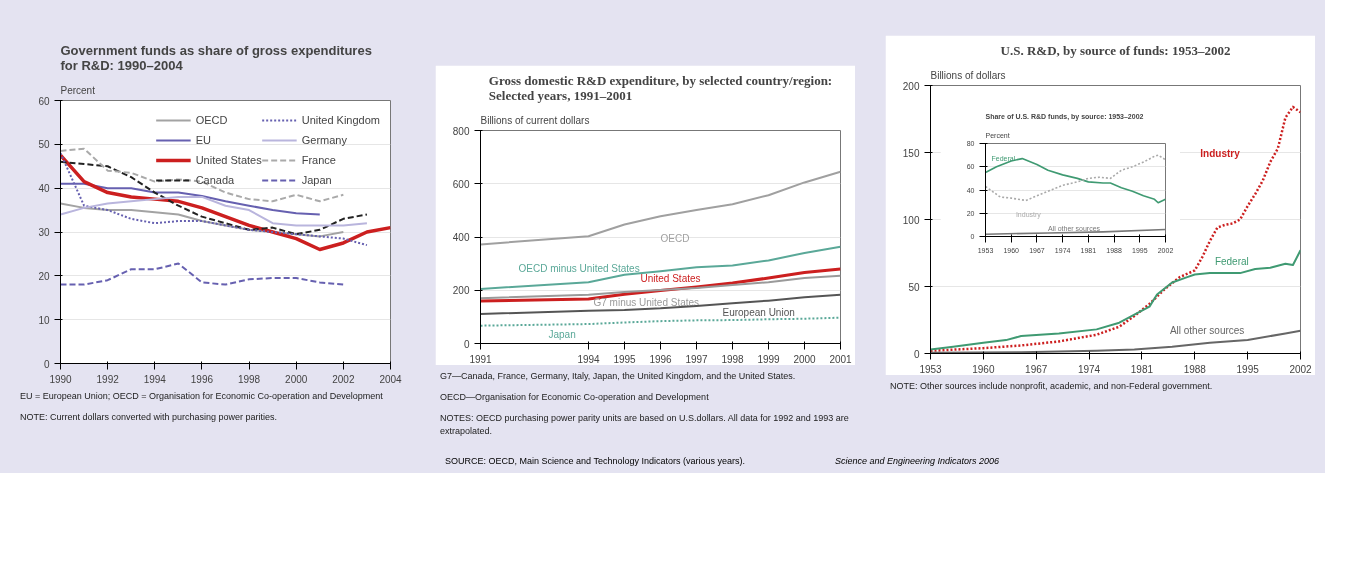 The height and width of the screenshot is (566, 1358). Describe the element at coordinates (44, 276) in the screenshot. I see `y-tick-label: 20` at that location.